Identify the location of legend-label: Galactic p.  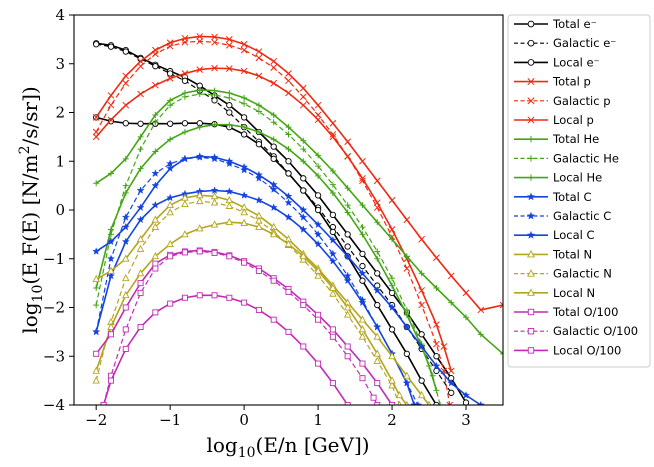
(582, 101).